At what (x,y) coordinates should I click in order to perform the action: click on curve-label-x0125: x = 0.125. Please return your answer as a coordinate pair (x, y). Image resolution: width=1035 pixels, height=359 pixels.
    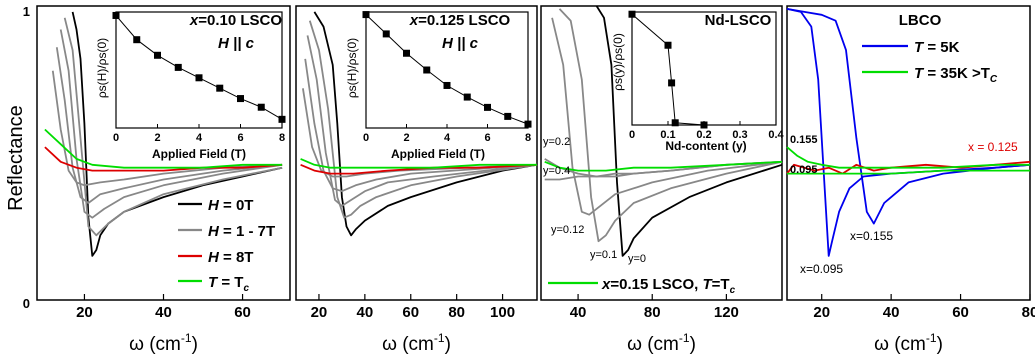
    Looking at the image, I should click on (993, 147).